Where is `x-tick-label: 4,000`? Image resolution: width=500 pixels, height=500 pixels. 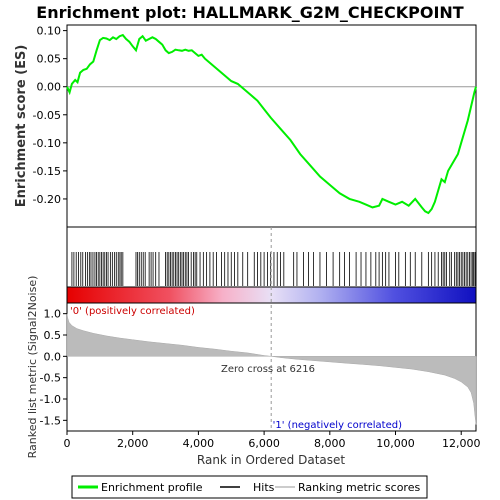
x-tick-label: 4,000 is located at coordinates (199, 443).